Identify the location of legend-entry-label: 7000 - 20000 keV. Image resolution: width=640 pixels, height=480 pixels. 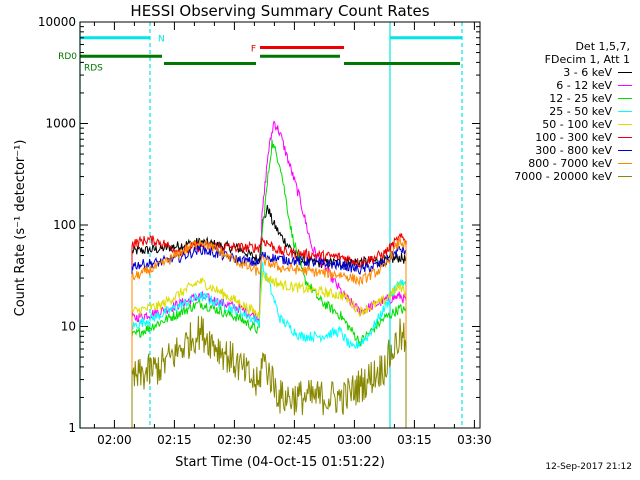
(563, 176).